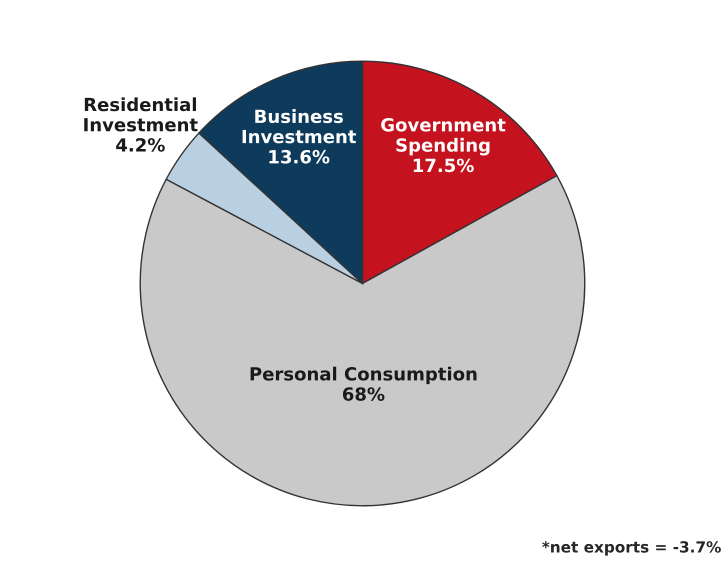  Describe the element at coordinates (443, 137) in the screenshot. I see `slice-label: Government Spending` at that location.